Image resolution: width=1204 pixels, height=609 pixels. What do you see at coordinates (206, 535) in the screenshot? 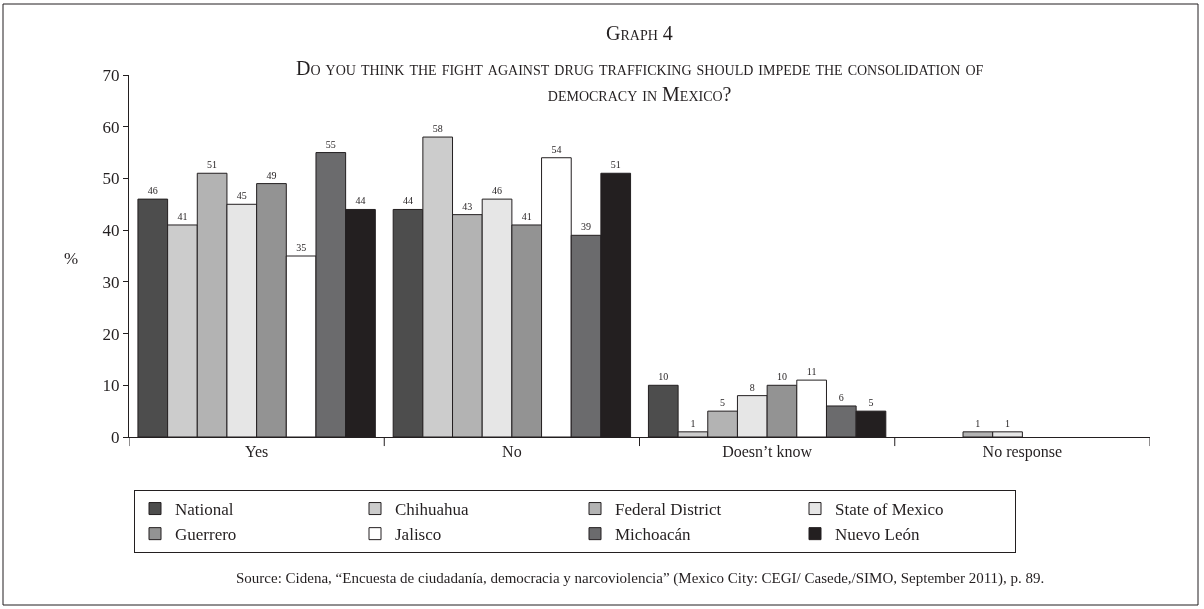
I see `legend-label: Guerrero` at bounding box center [206, 535].